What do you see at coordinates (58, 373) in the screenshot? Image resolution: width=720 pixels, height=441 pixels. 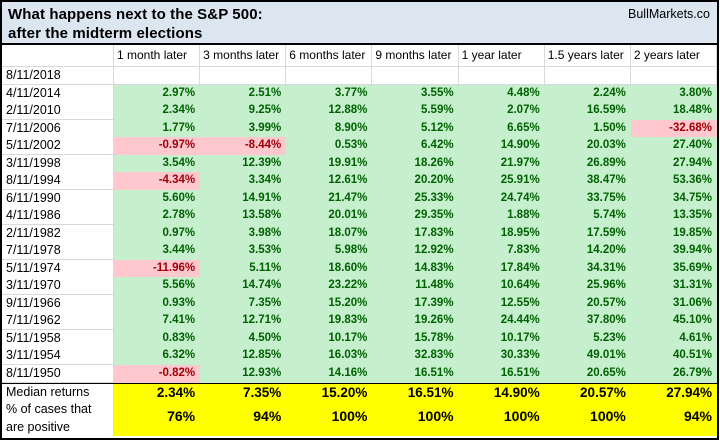 I see `date-cell: 8/11/1950` at bounding box center [58, 373].